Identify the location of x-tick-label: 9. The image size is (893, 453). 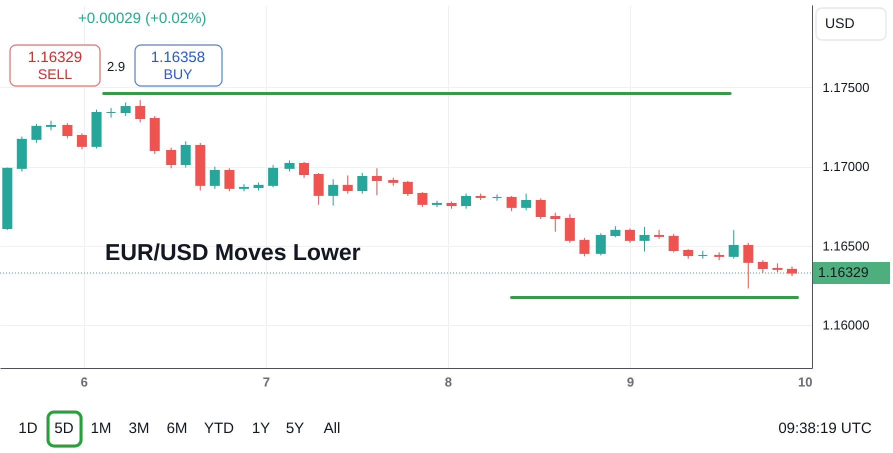
(630, 382).